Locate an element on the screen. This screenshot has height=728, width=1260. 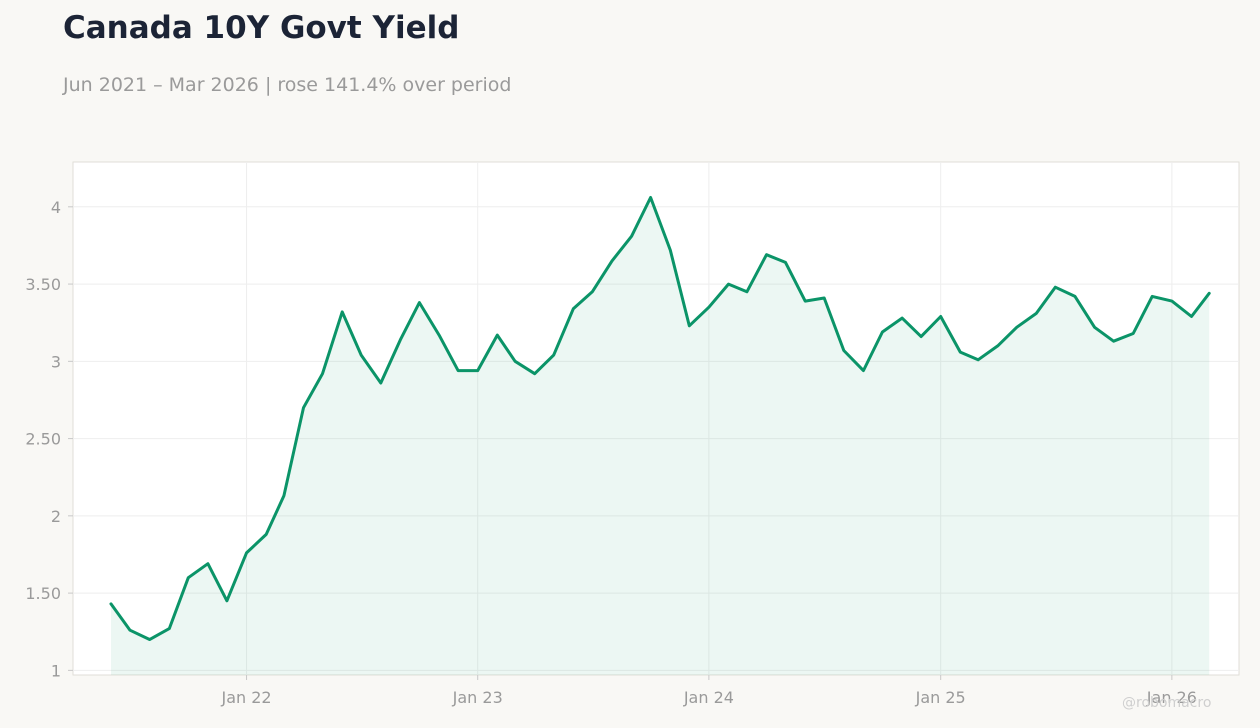
y-tick-label: 2 is located at coordinates (56, 516).